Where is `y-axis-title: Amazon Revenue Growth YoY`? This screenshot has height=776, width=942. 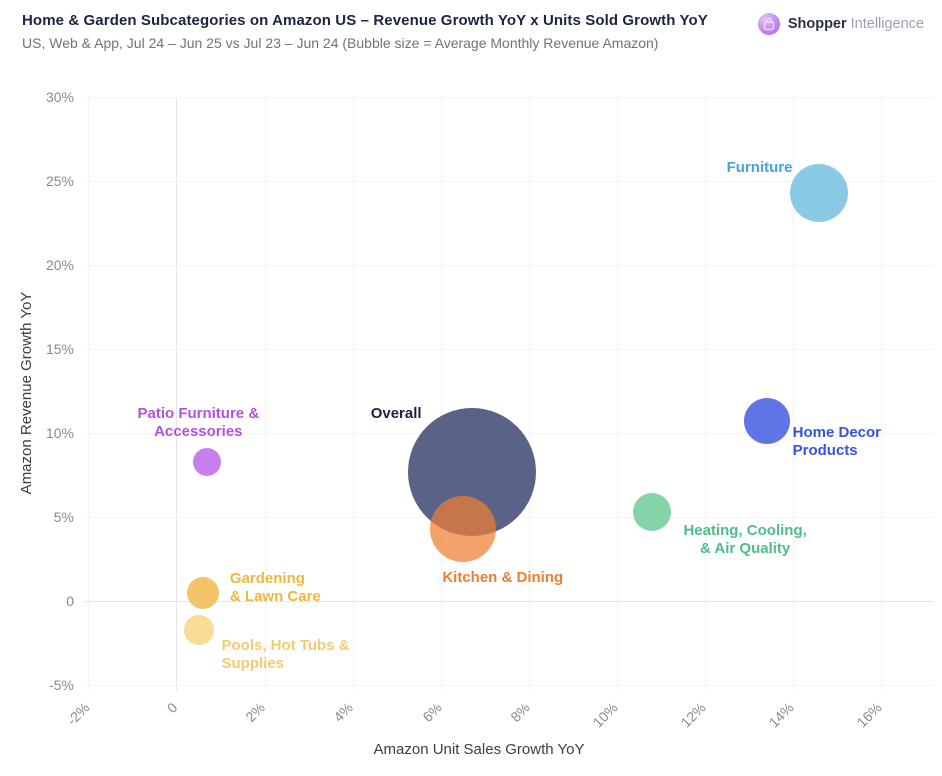
y-axis-title: Amazon Revenue Growth YoY is located at coordinates (26, 393).